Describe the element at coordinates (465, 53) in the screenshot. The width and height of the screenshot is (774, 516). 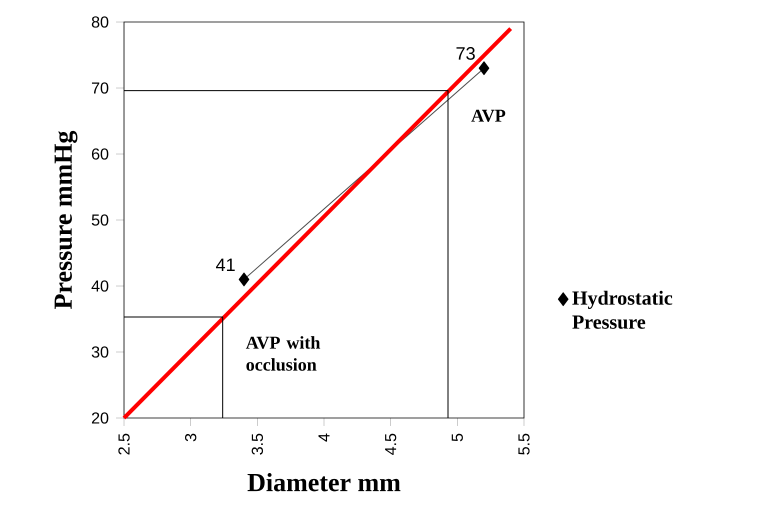
I see `data-label: 73` at that location.